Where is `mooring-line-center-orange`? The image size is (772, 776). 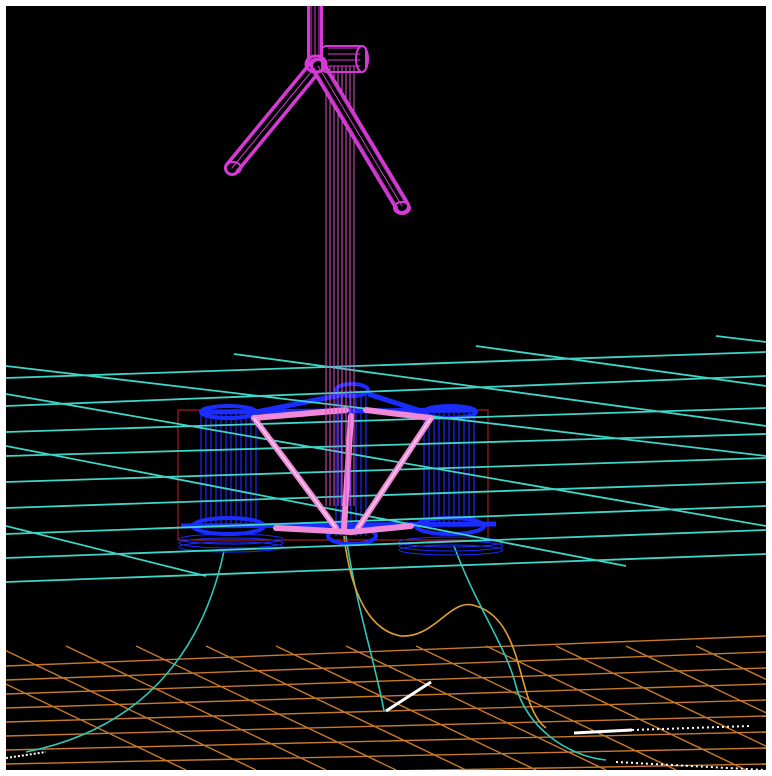
mooring-line-center-orange is located at coordinates (445, 632).